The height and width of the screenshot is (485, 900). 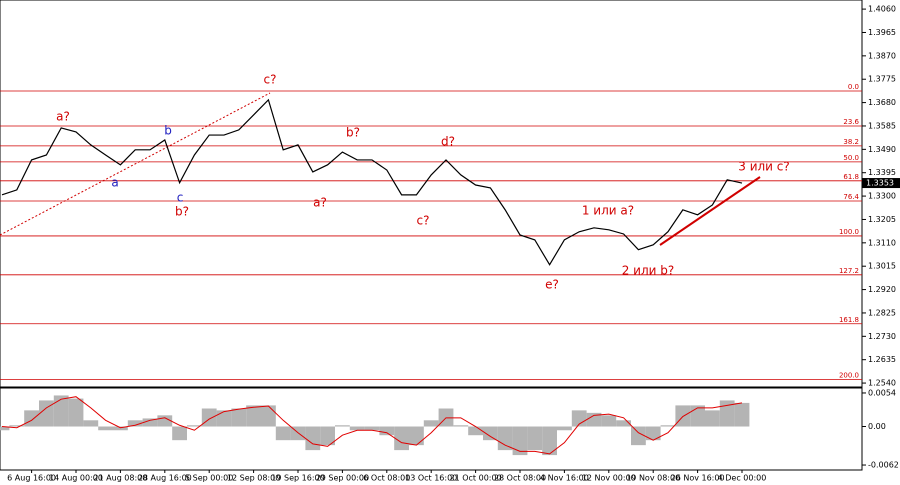 I want to click on wave-label: d?, so click(x=448, y=142).